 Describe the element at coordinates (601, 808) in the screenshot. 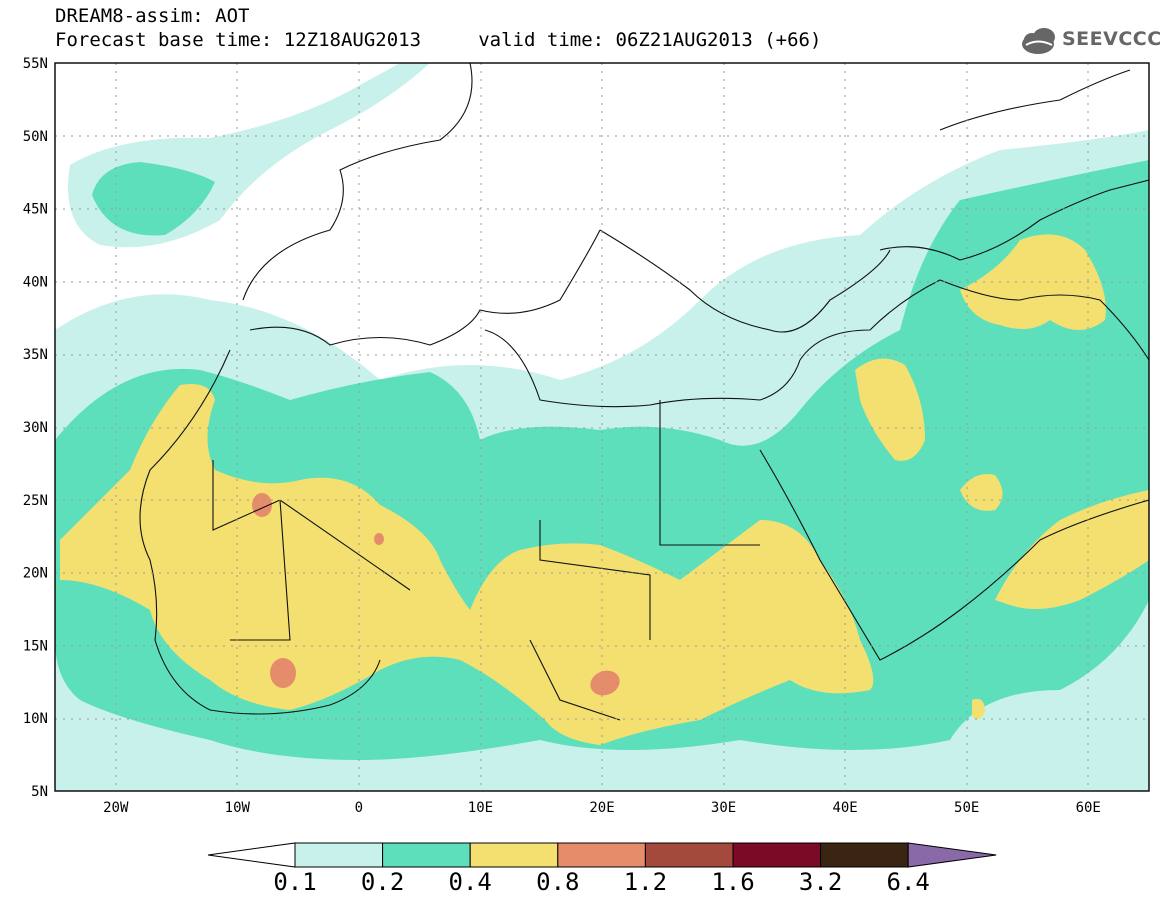

I see `lon-tick-label: 20E` at that location.